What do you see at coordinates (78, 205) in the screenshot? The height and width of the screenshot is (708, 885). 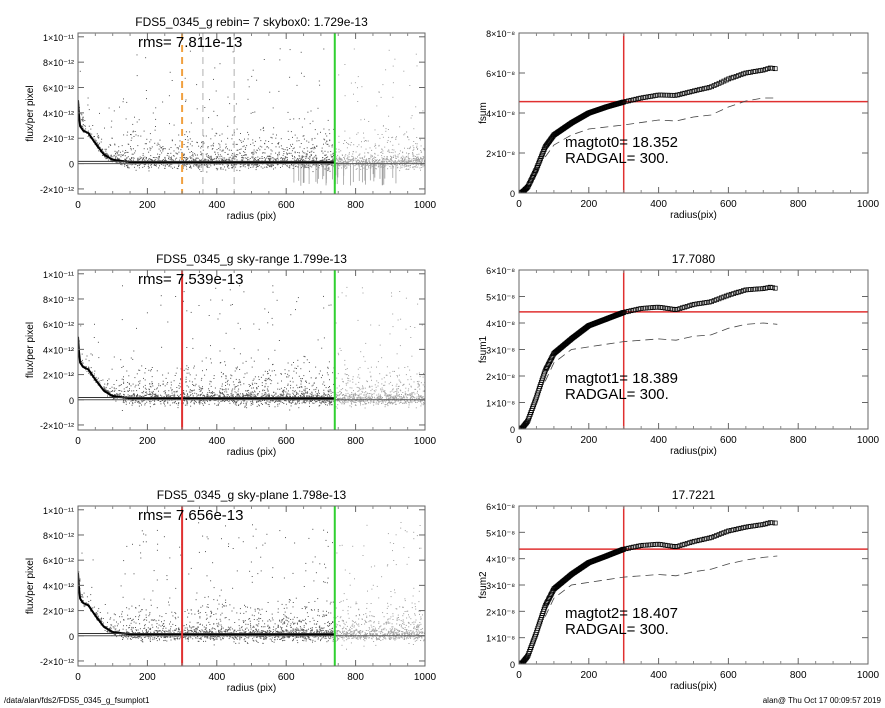 I see `x-tick-label: 0` at bounding box center [78, 205].